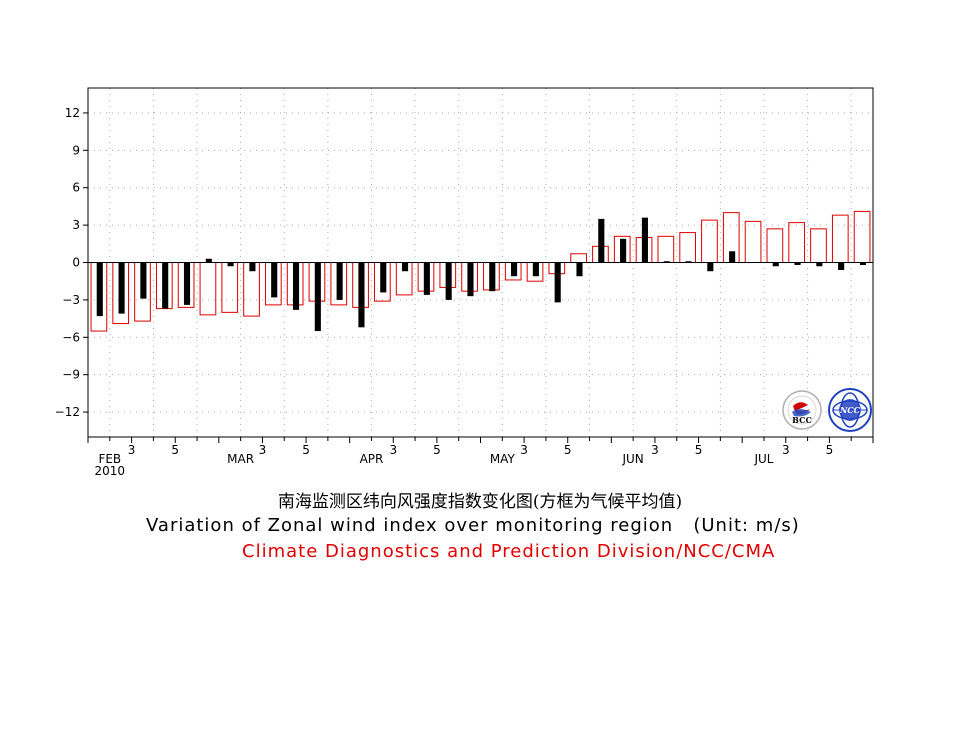  I want to click on y-tick-label: 6, so click(76, 188).